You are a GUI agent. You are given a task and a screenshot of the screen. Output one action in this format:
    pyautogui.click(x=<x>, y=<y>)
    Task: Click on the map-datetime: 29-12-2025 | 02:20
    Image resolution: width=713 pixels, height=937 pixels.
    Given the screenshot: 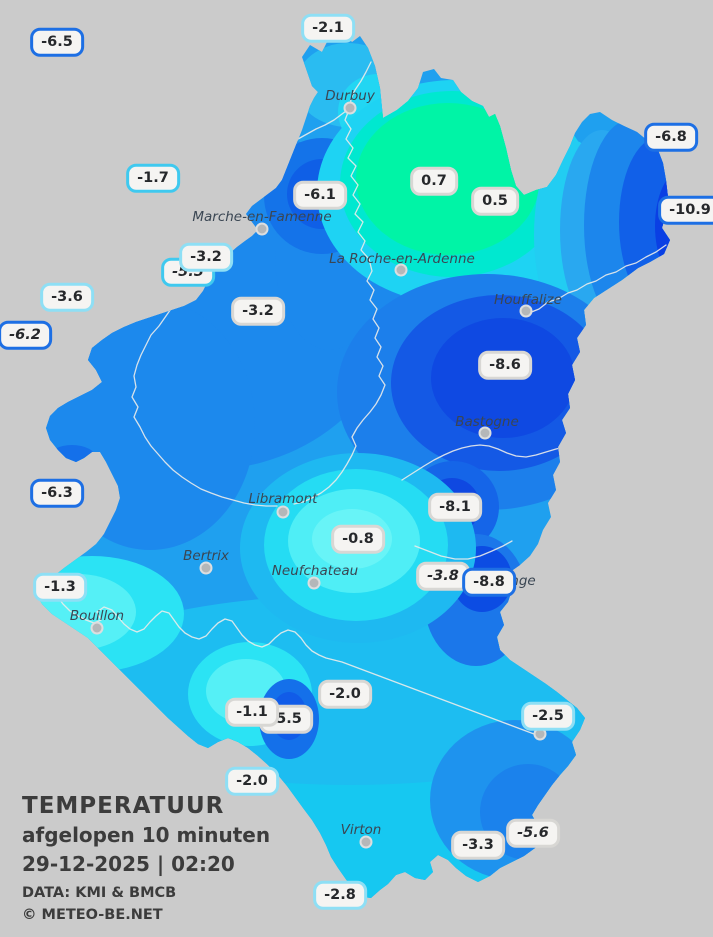 What is the action you would take?
    pyautogui.click(x=128, y=863)
    